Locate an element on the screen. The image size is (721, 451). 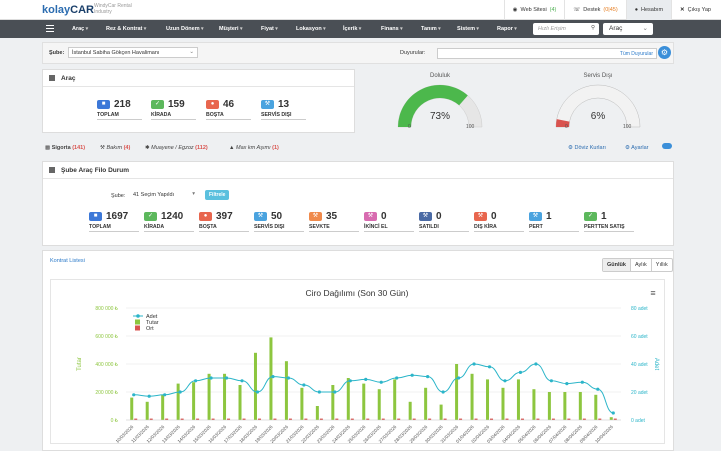
duyurular-field: Tüm Duyurular is located at coordinates (547, 53).